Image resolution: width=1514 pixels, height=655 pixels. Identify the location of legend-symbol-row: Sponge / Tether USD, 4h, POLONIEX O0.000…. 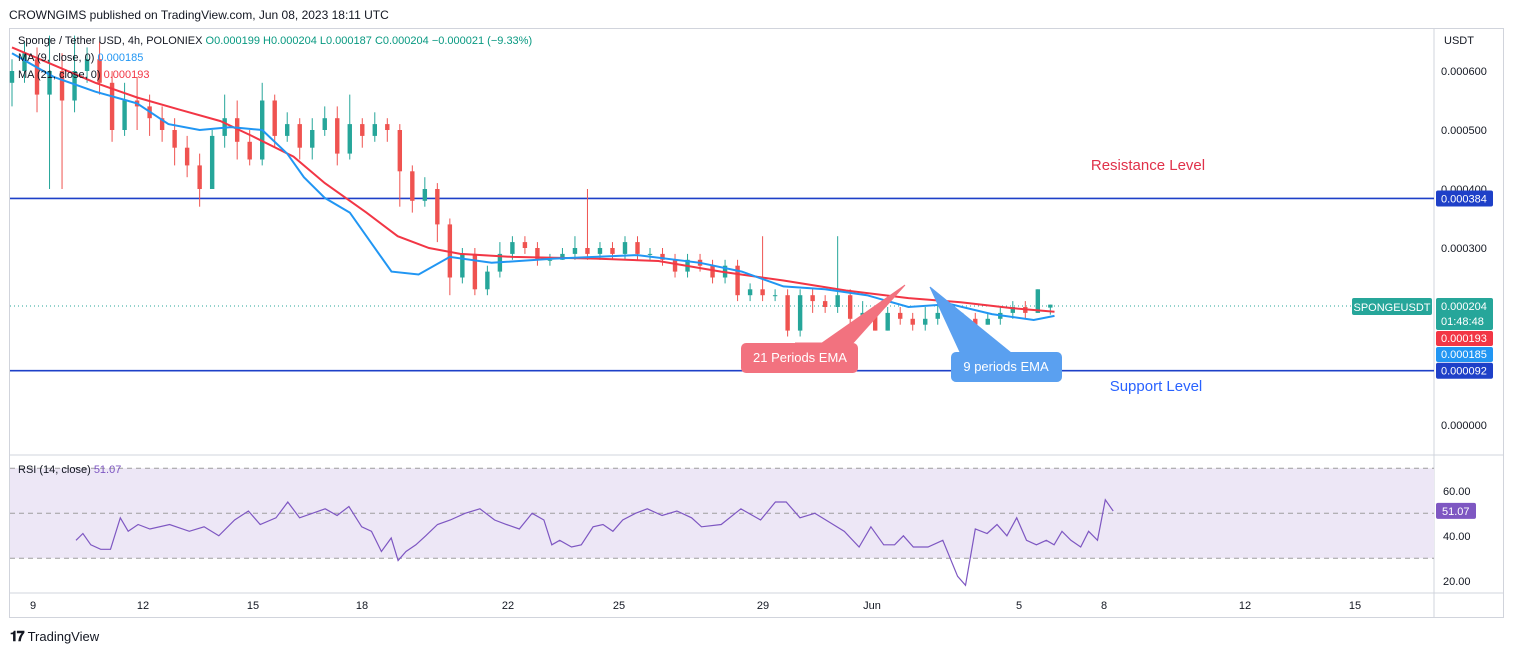
(275, 41).